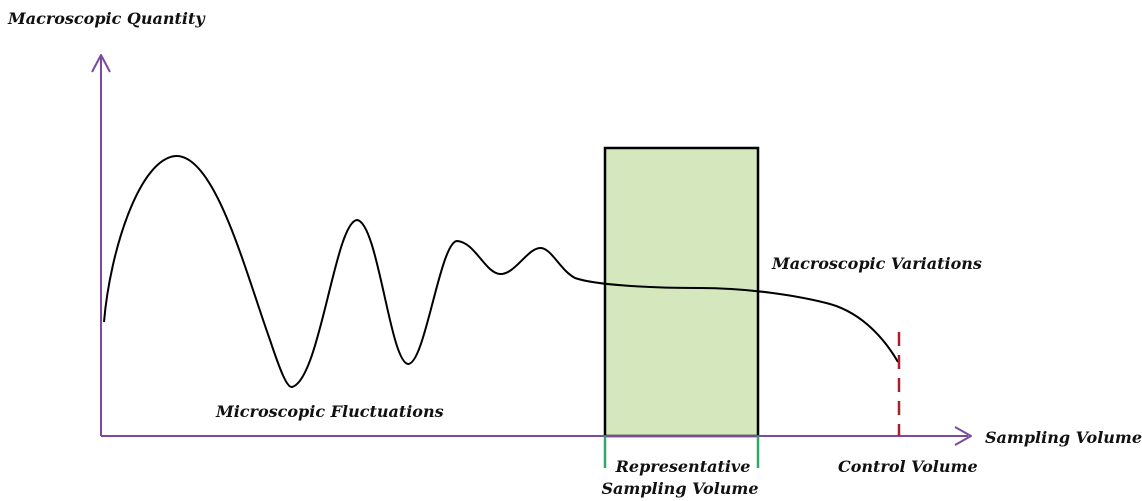 The height and width of the screenshot is (501, 1142). Describe the element at coordinates (106, 18) in the screenshot. I see `y-axis-label: Macroscopic Quantity` at that location.